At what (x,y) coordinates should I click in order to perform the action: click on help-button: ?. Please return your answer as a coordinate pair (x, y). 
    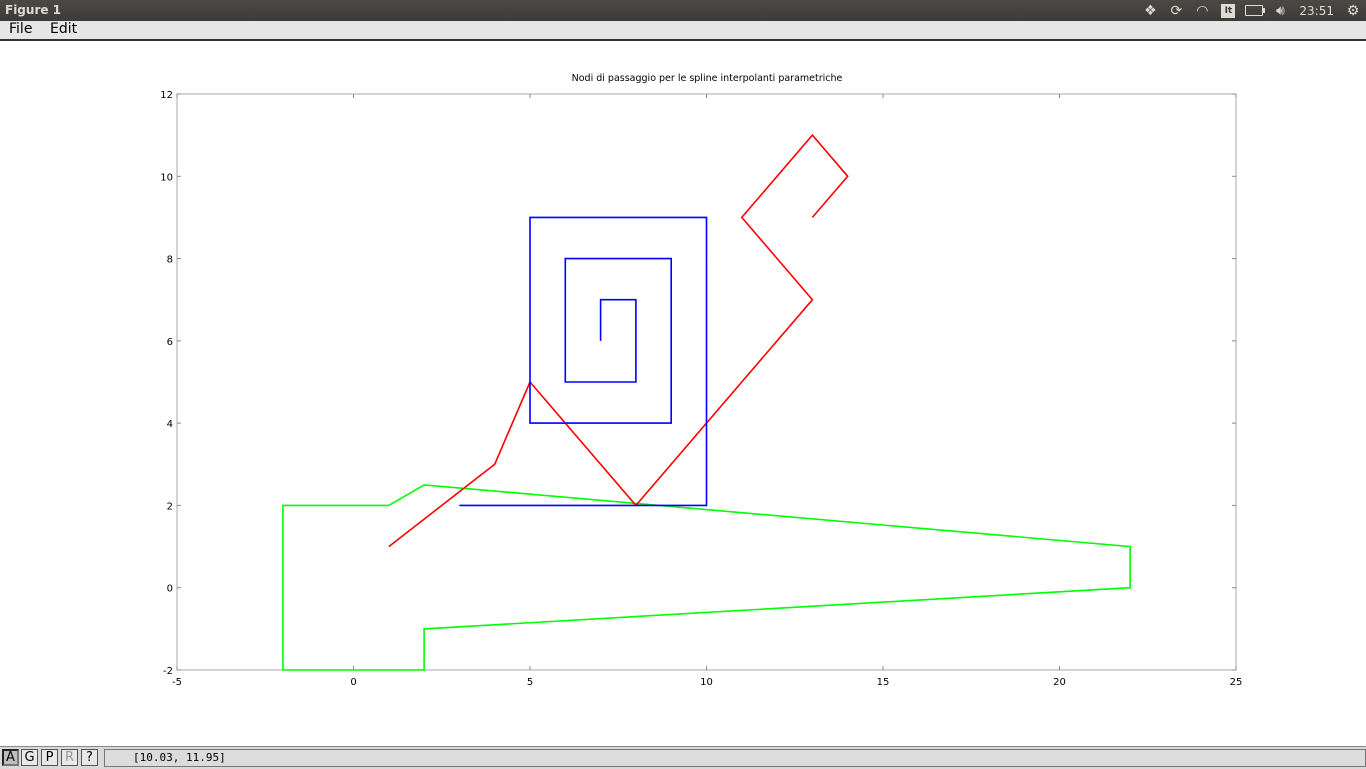
    Looking at the image, I should click on (89, 757).